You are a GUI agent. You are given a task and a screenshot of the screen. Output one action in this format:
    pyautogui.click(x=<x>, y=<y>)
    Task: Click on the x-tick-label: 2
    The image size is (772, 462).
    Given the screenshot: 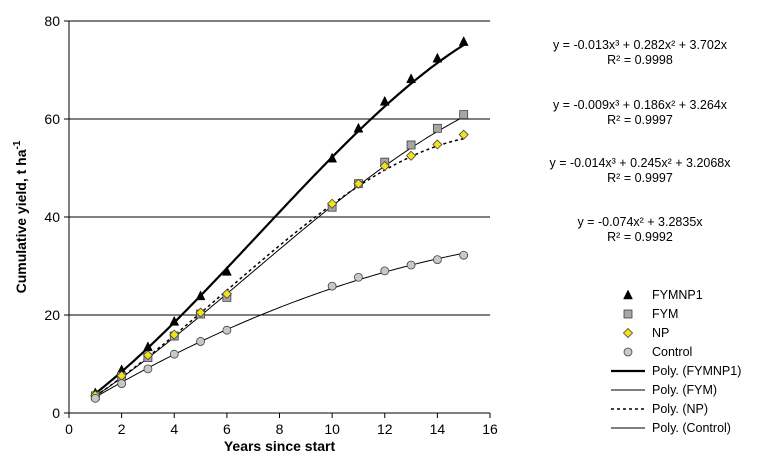 What is the action you would take?
    pyautogui.click(x=122, y=429)
    